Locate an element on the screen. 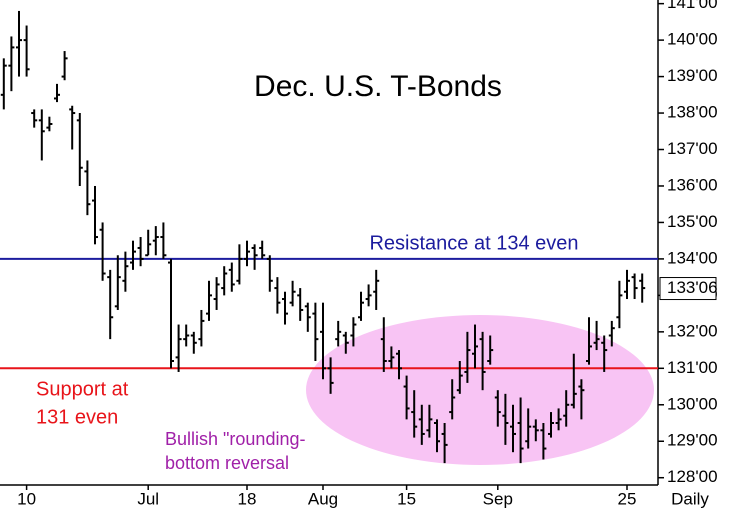 The height and width of the screenshot is (517, 735). level-label: Support at is located at coordinates (82, 389).